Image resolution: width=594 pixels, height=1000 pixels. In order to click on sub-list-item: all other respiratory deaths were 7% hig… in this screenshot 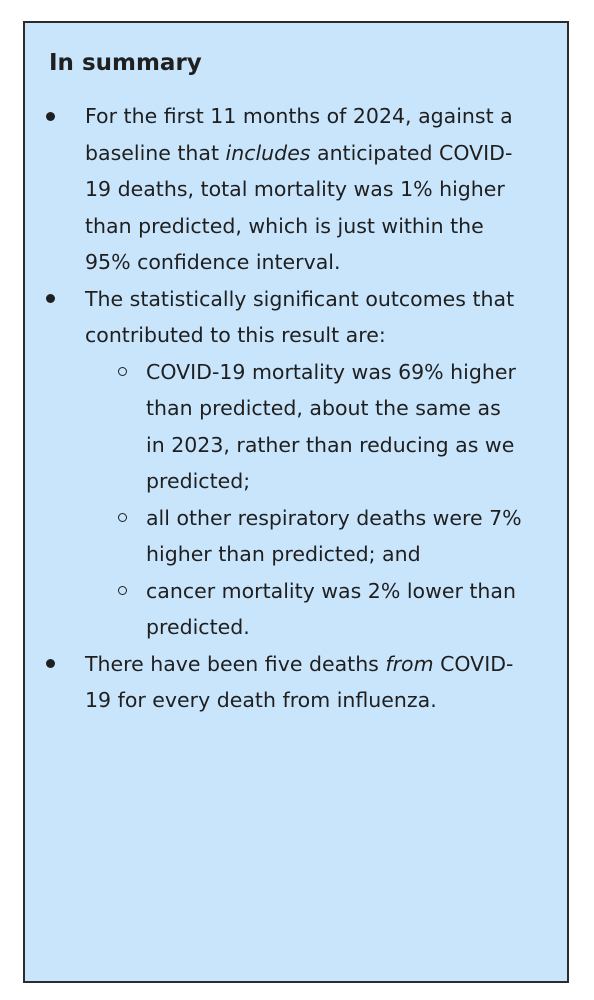, I will do `click(335, 536)`.